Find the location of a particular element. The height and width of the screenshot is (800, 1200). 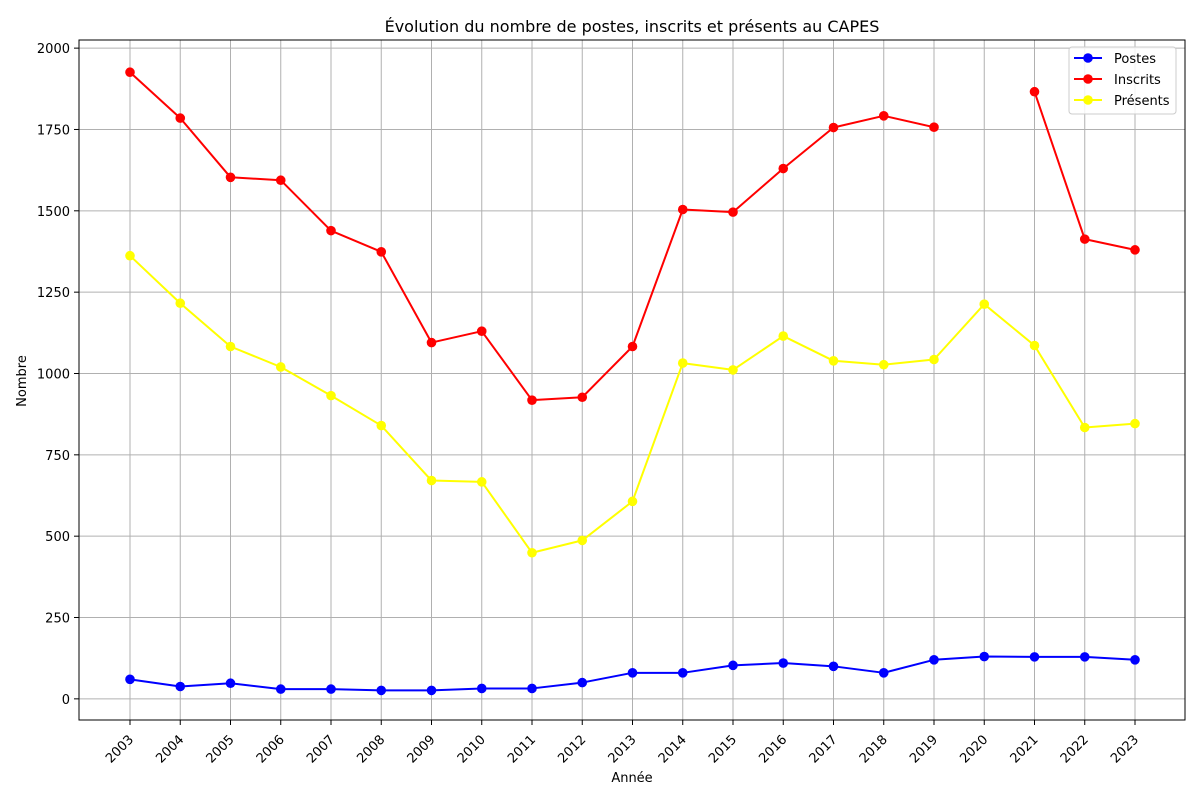

legend-box is located at coordinates (1122, 80).